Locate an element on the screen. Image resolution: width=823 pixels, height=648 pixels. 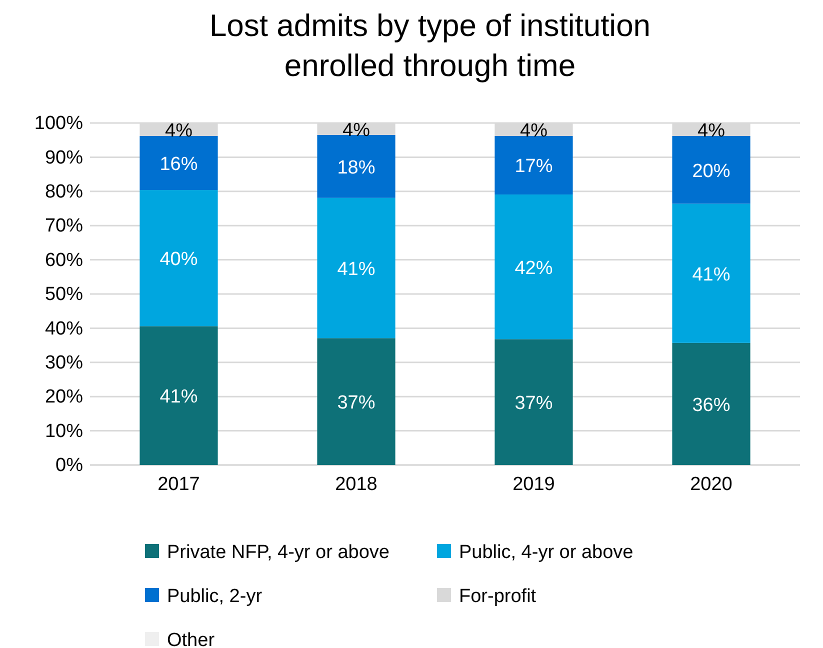
y-tick-label: 80% is located at coordinates (64, 191).